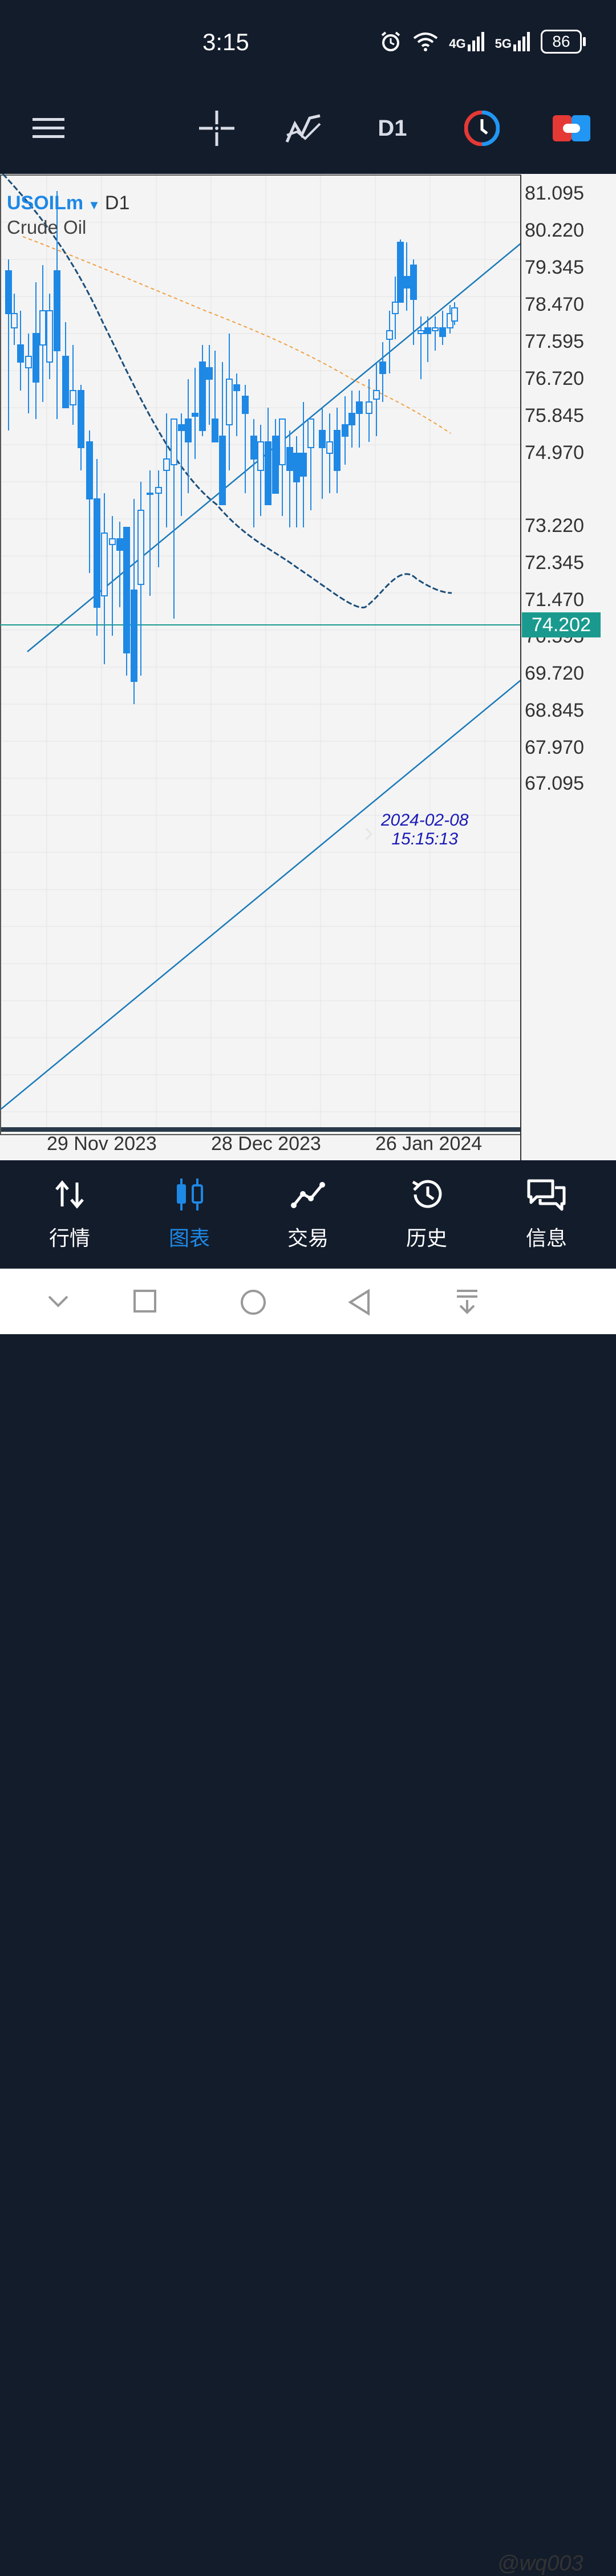 The height and width of the screenshot is (2576, 616). Describe the element at coordinates (189, 1238) in the screenshot. I see `nav-label: 图表` at that location.